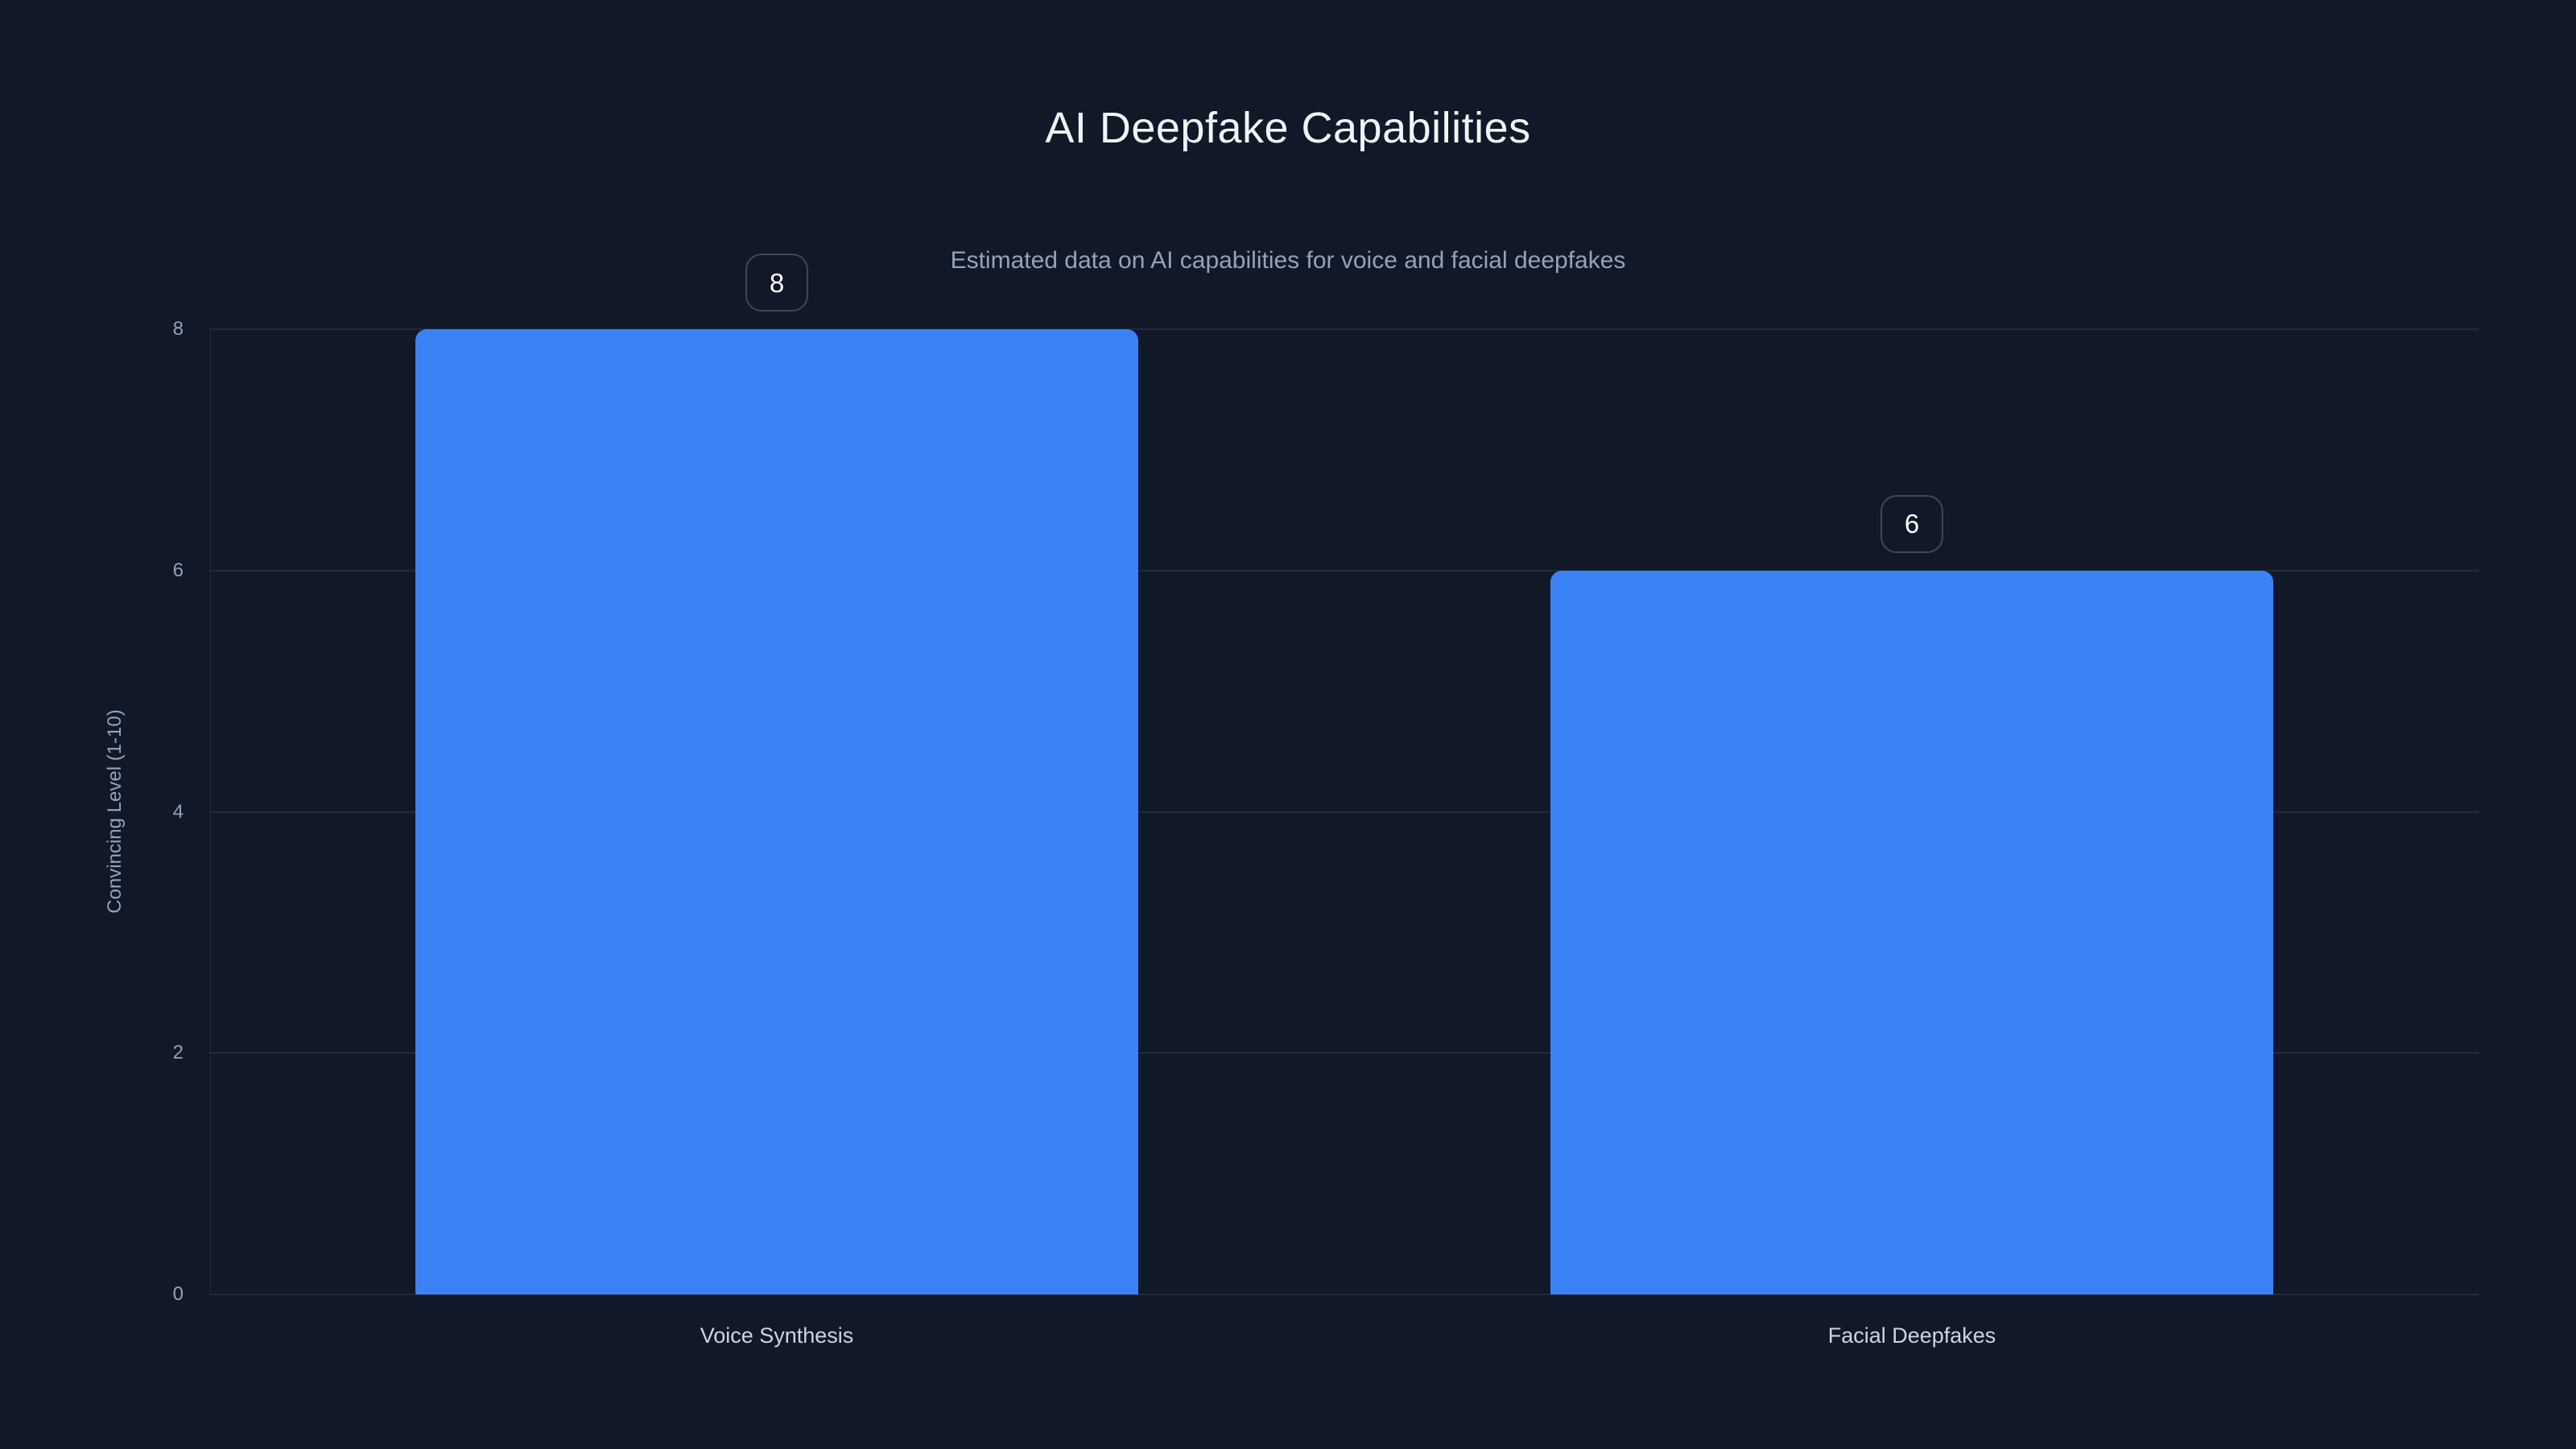  I want to click on y-axis-title: Convincing Level (1-10), so click(115, 811).